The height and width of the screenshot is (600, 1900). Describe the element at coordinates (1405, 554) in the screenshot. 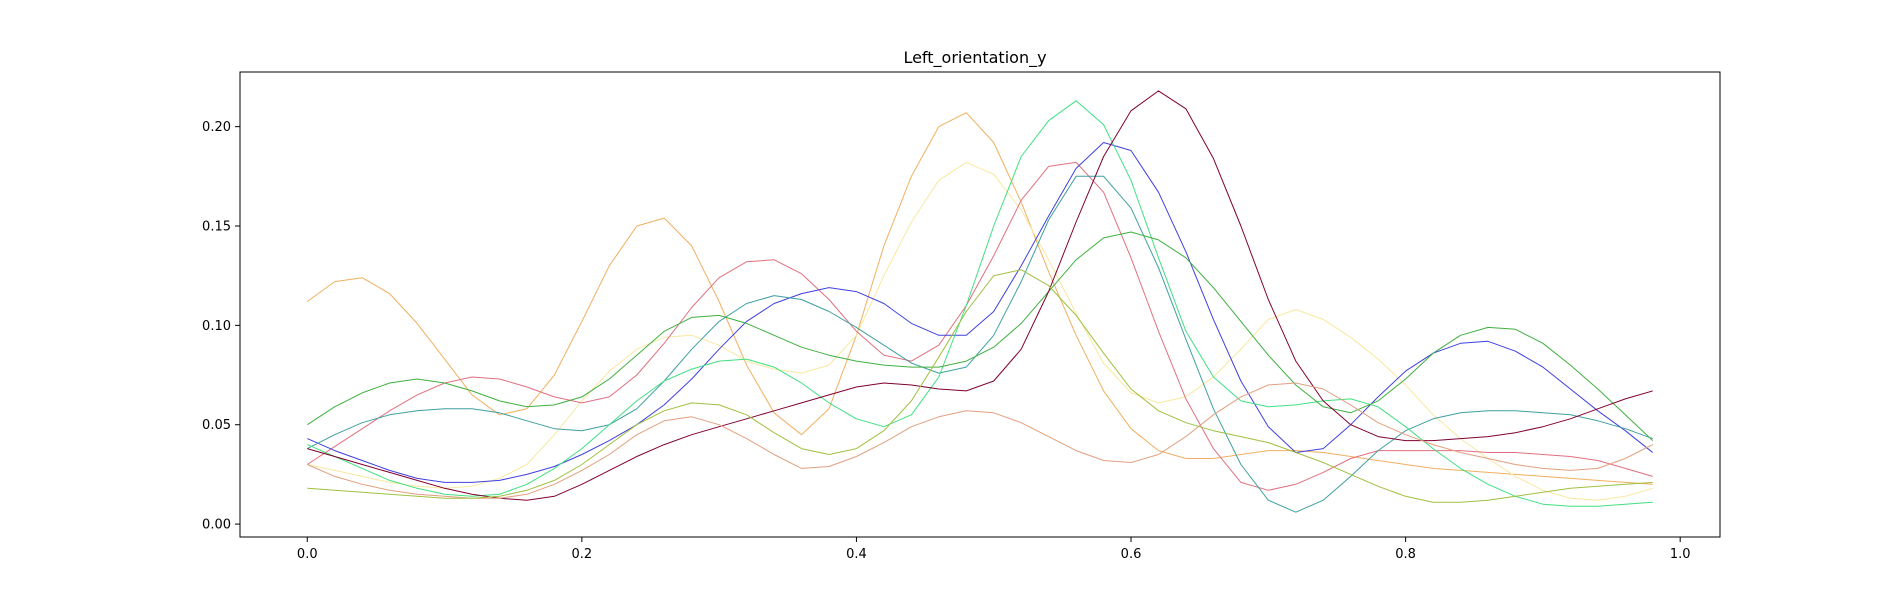

I see `x-tick-label: 0.8` at that location.